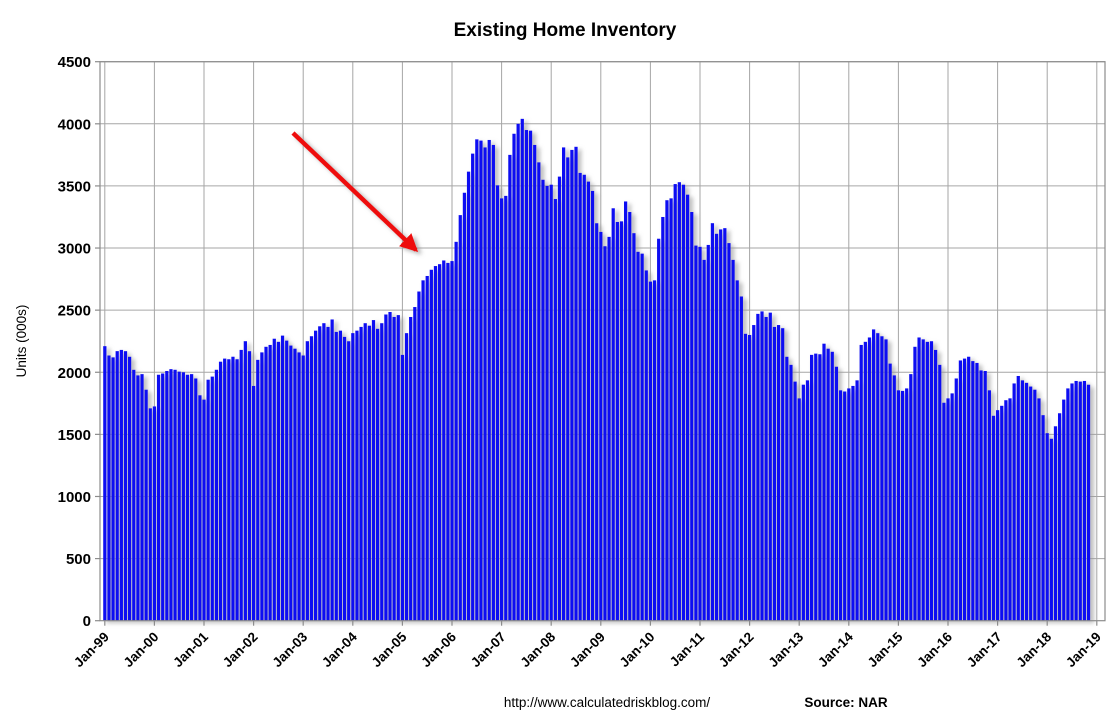  I want to click on y-tick-label-4000: 4000, so click(74, 124).